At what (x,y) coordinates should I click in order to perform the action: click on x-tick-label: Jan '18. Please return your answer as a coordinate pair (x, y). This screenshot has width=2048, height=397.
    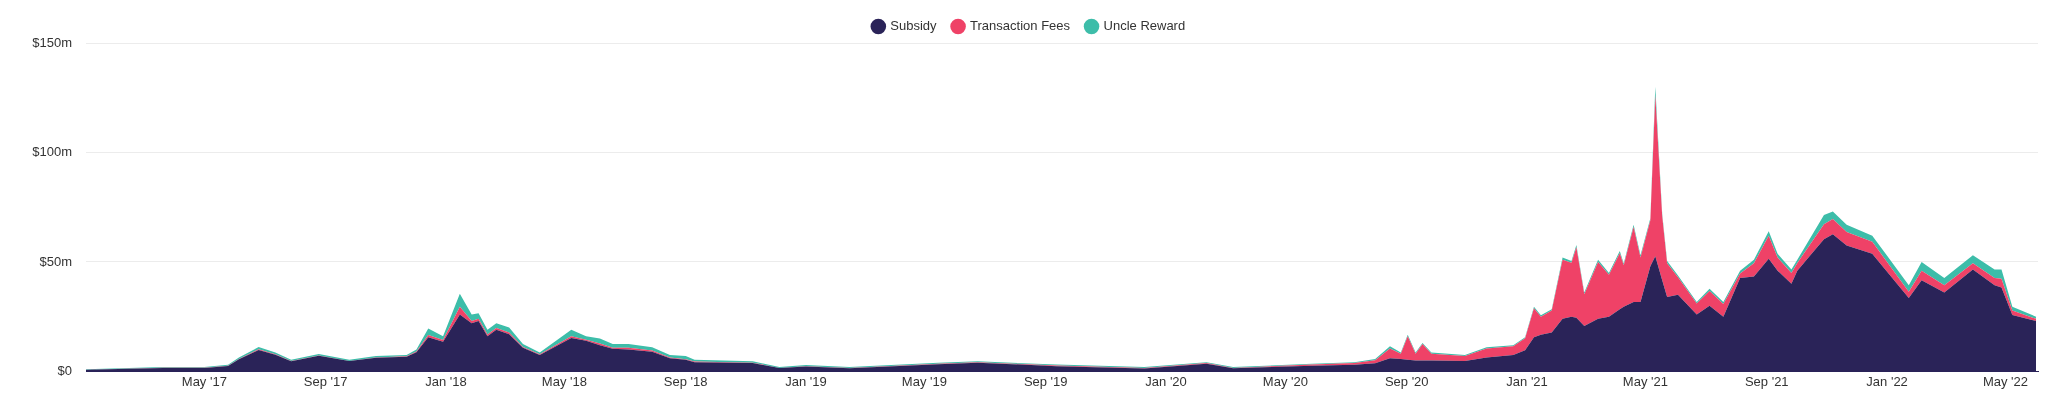
    Looking at the image, I should click on (446, 381).